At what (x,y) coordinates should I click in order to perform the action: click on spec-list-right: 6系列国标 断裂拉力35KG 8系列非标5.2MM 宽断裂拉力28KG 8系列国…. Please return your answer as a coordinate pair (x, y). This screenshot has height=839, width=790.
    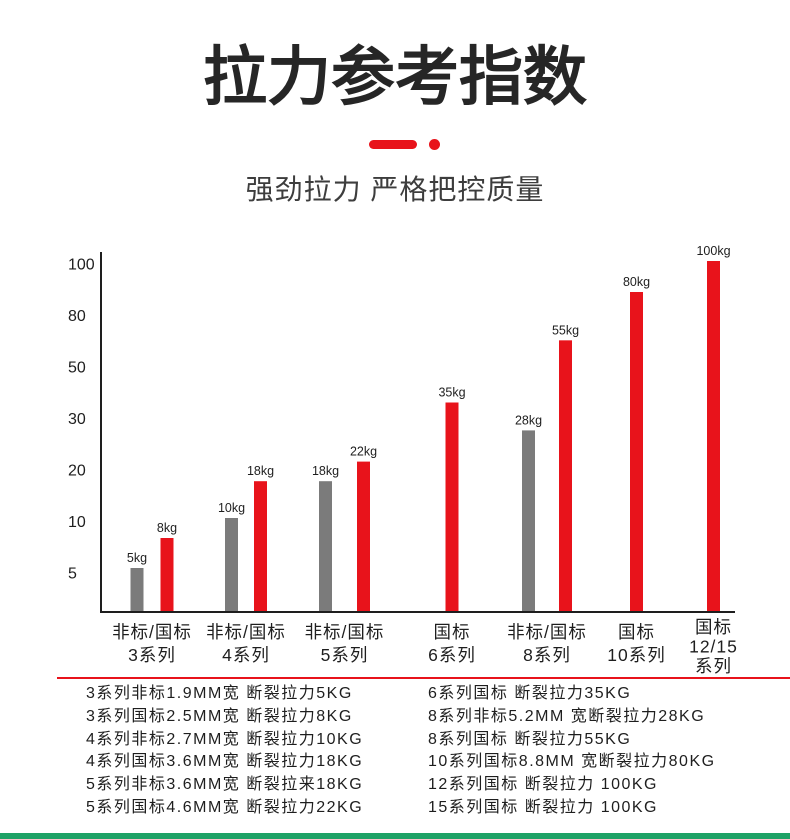
    Looking at the image, I should click on (572, 751).